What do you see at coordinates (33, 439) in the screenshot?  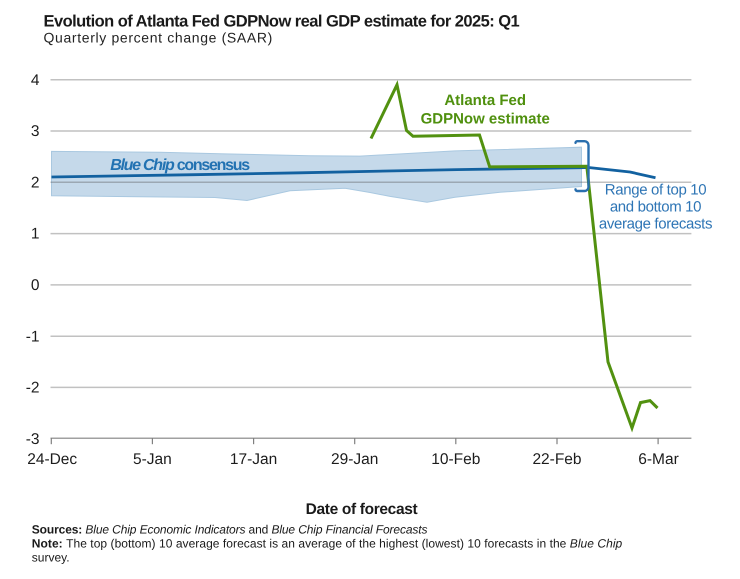 I see `svg-text: -3` at bounding box center [33, 439].